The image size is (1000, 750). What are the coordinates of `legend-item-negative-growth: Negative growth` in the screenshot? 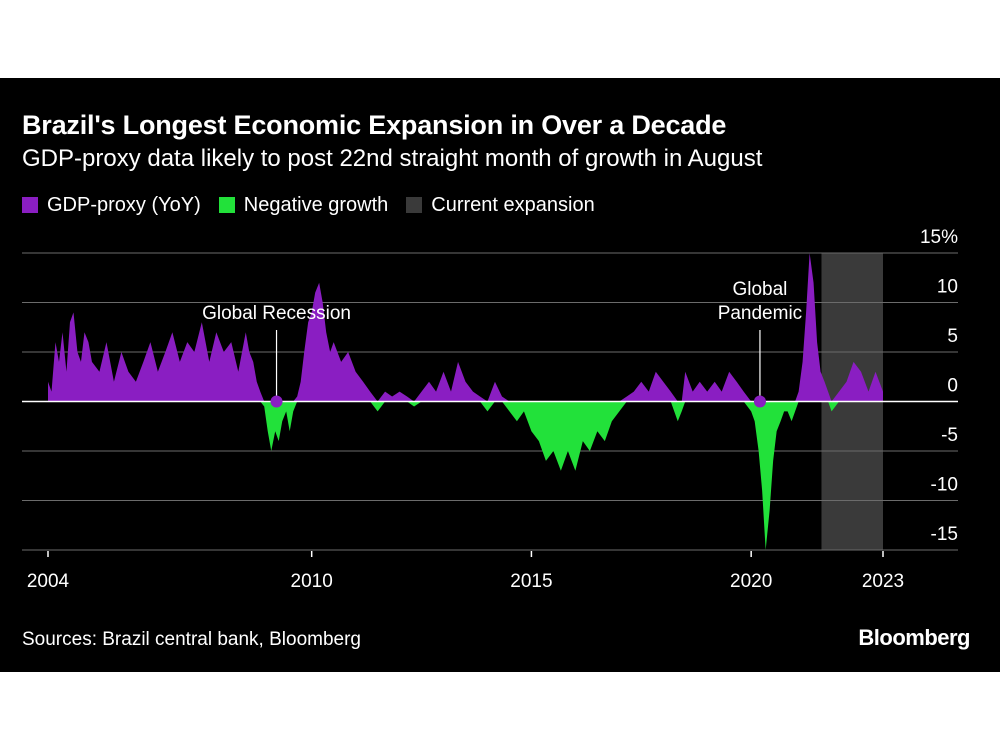 It's located at (303, 205).